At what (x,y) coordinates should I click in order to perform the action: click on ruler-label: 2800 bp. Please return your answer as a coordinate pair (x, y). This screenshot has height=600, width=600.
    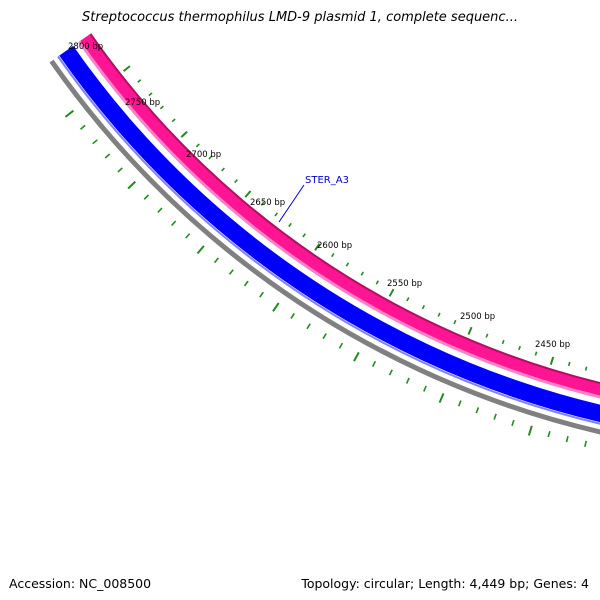
    Looking at the image, I should click on (85, 47).